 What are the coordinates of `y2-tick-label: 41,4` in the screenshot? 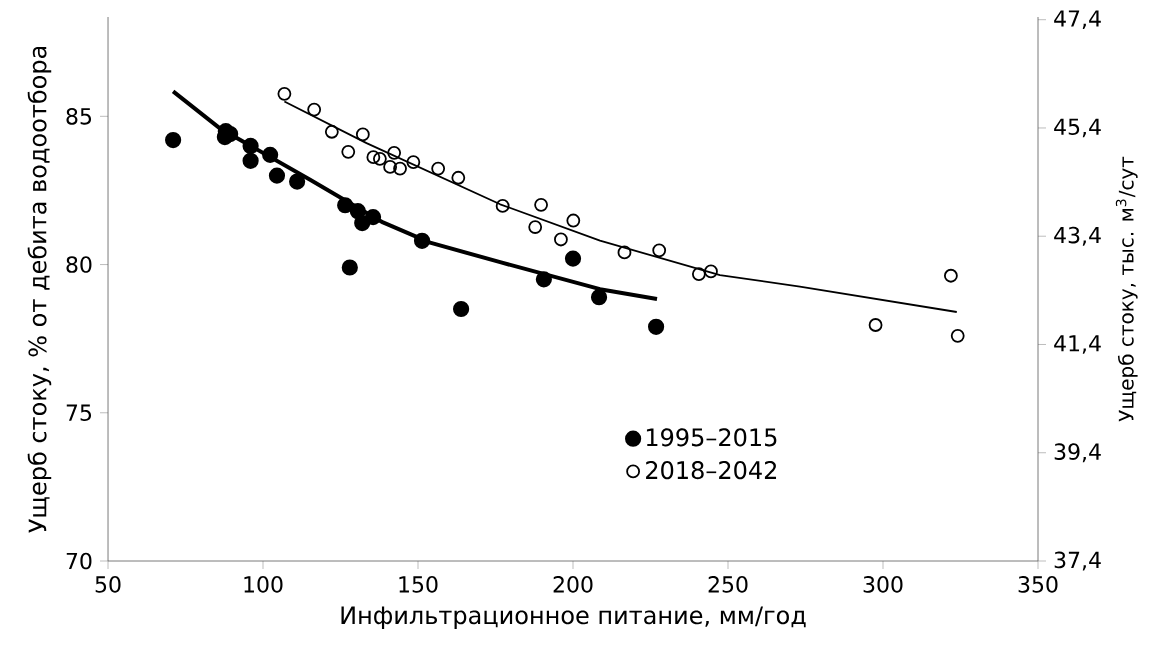 It's located at (1077, 344).